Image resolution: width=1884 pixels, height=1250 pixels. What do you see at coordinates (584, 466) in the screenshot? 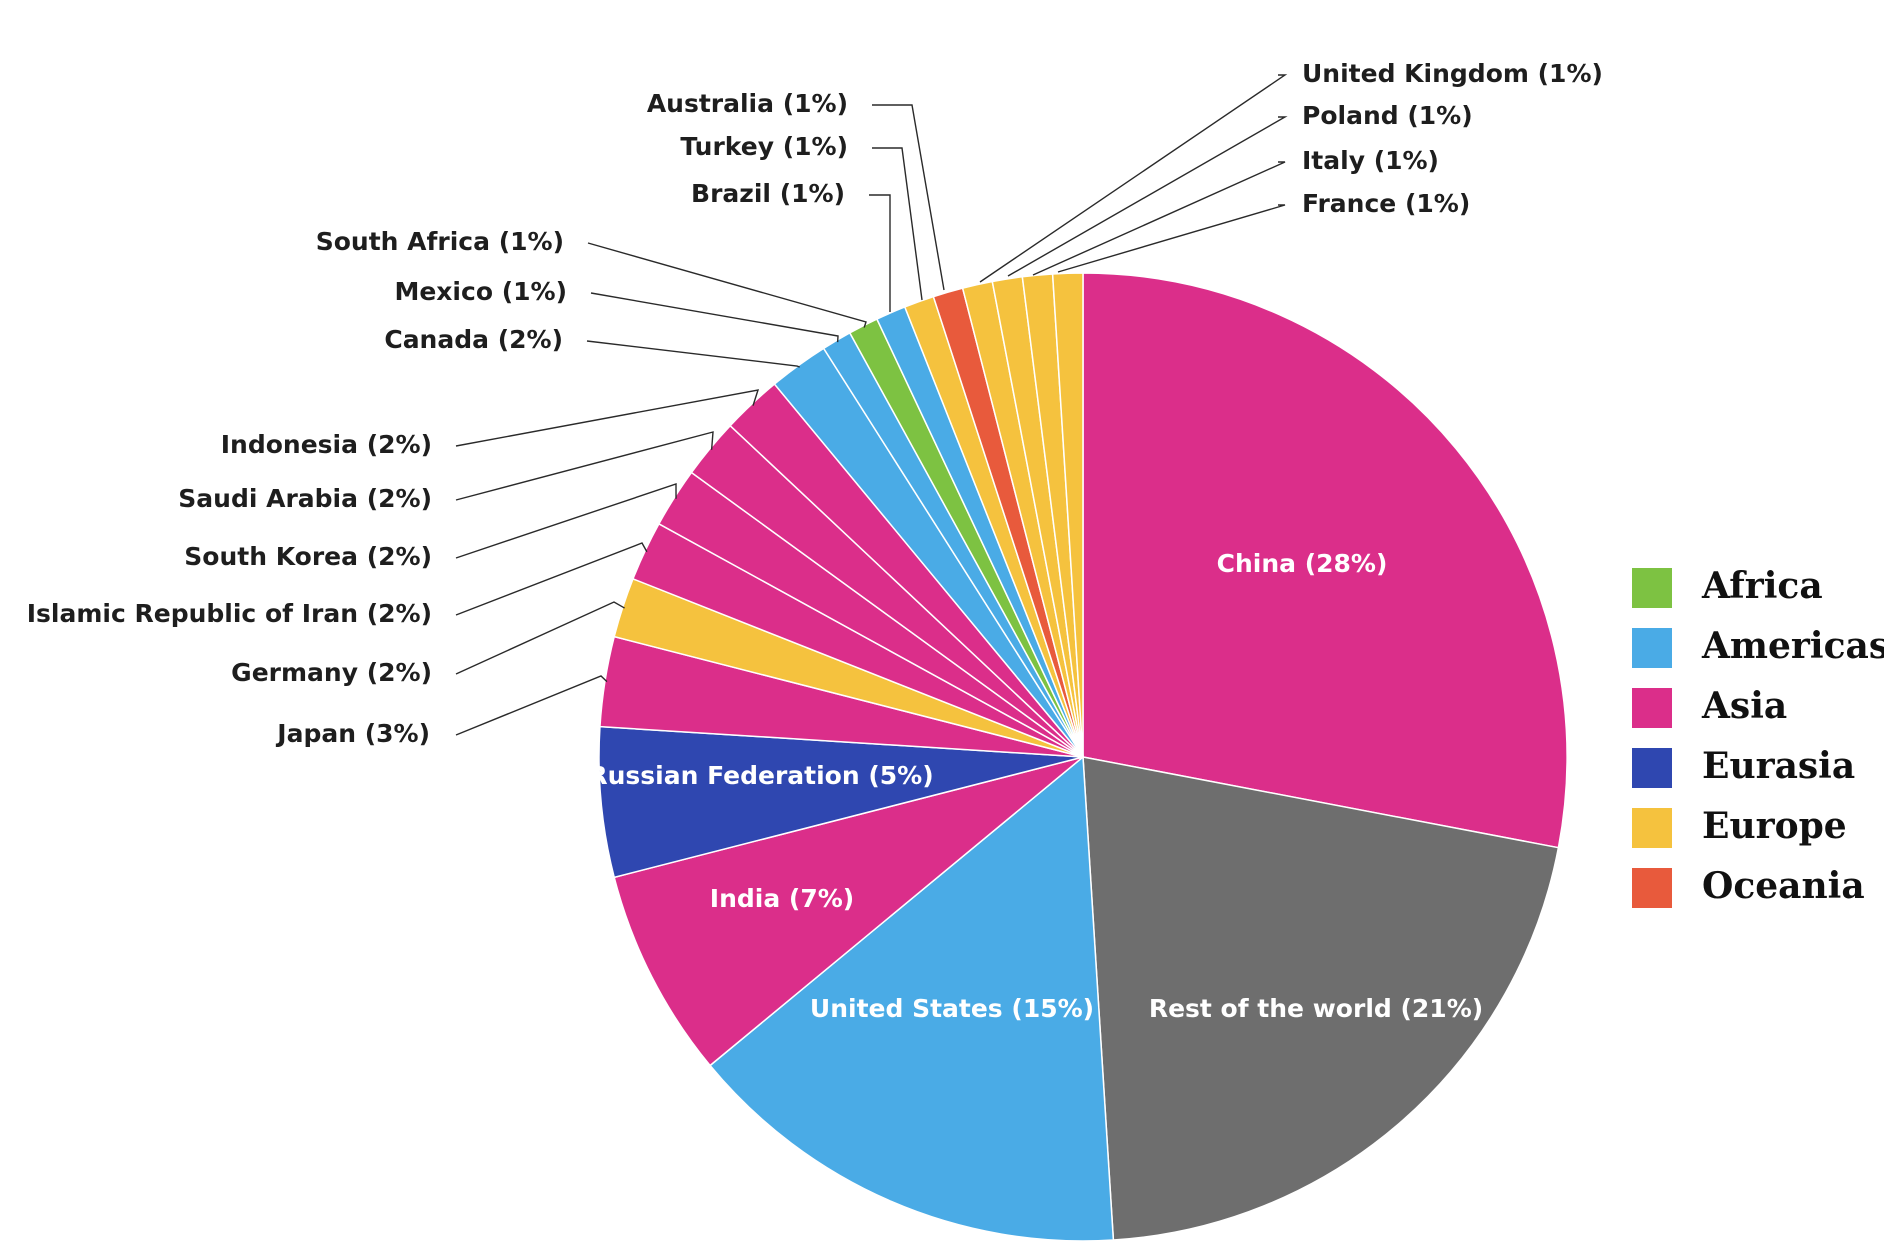
I see `leader-line-saudi-arabia` at bounding box center [584, 466].